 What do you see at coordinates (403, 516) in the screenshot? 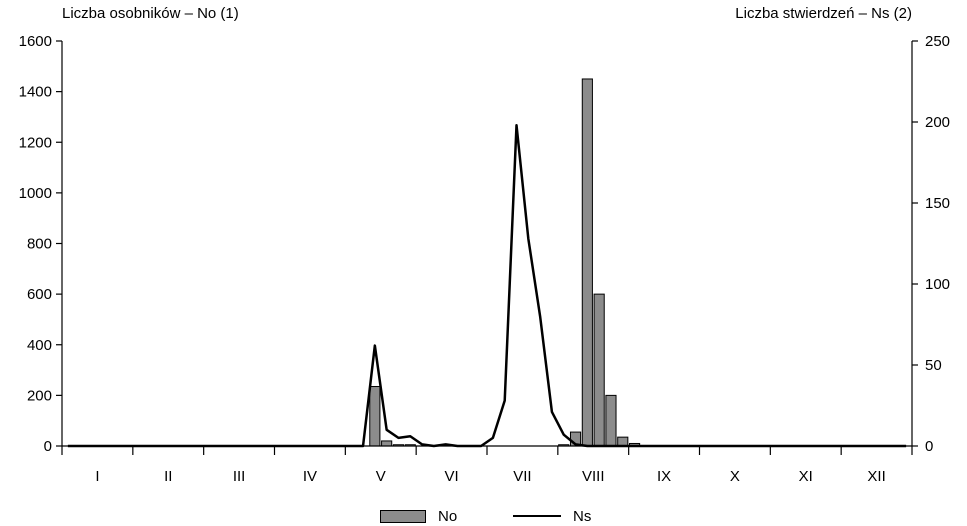
I see `legend-swatch-no` at bounding box center [403, 516].